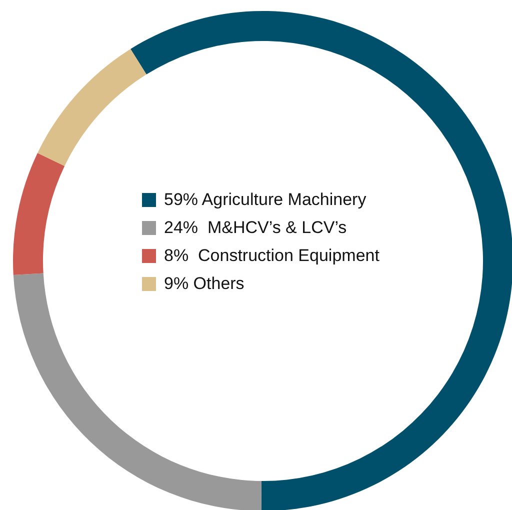  What do you see at coordinates (255, 228) in the screenshot?
I see `legend-label: 24% M&HCV’s & LCV’s` at bounding box center [255, 228].